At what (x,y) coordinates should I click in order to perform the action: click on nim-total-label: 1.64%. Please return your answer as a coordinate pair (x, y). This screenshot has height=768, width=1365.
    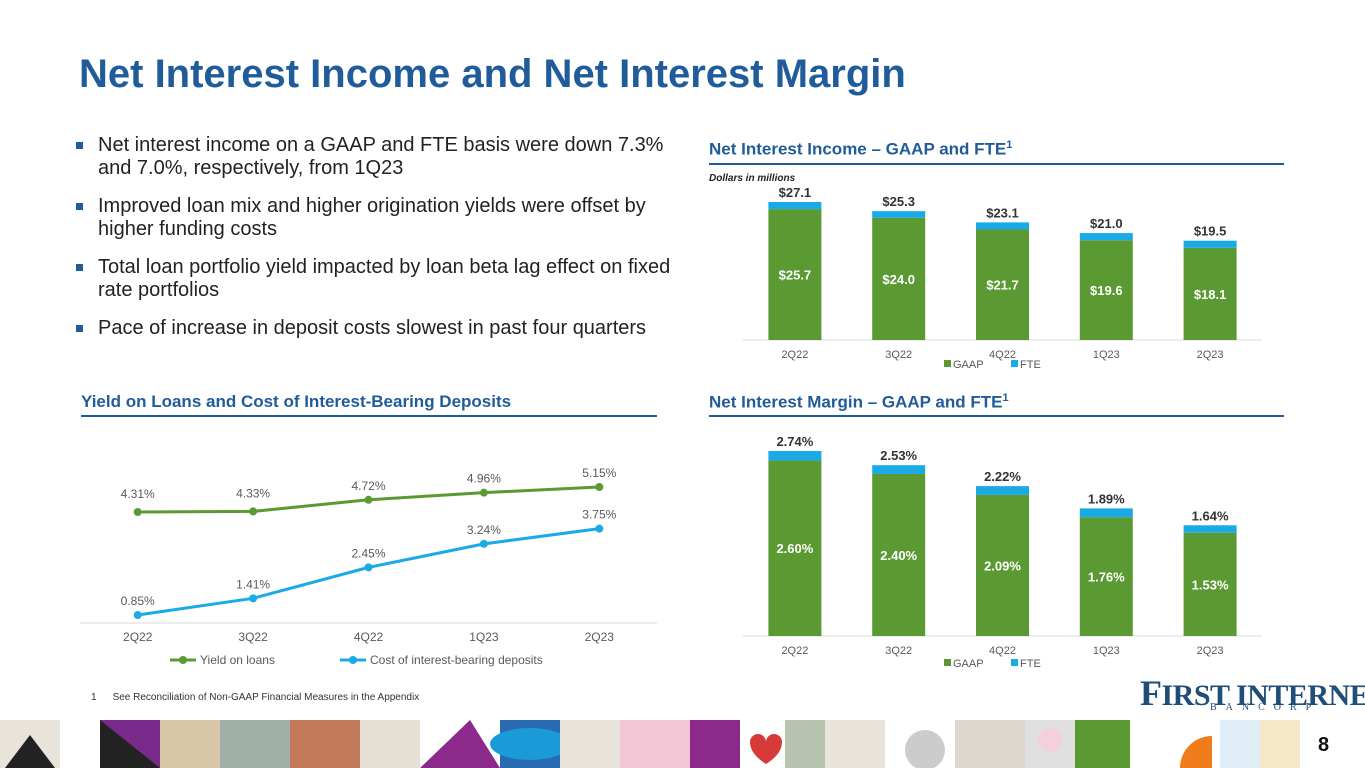
    Looking at the image, I should click on (1210, 515).